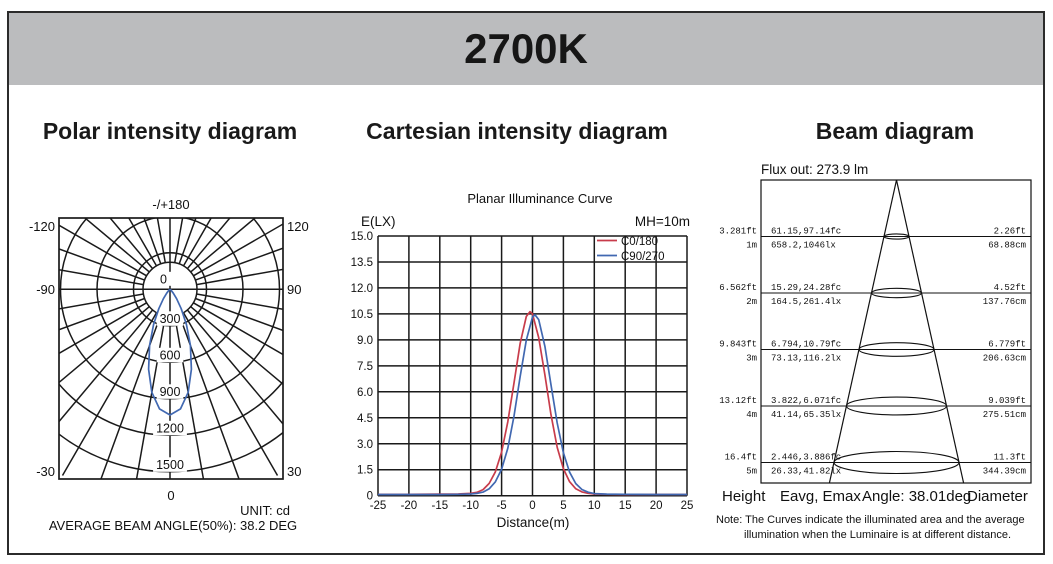  What do you see at coordinates (362, 263) in the screenshot?
I see `cartesian-y-tick-label: 13.5` at bounding box center [362, 263].